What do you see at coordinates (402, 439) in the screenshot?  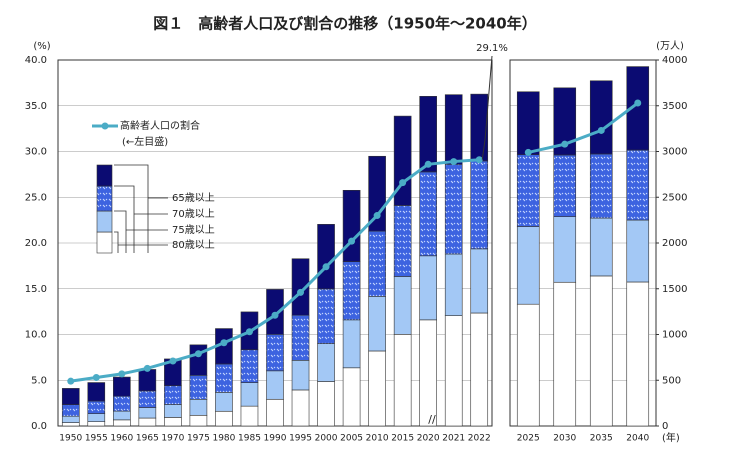 I see `x-tick-label: 2015` at bounding box center [402, 439].